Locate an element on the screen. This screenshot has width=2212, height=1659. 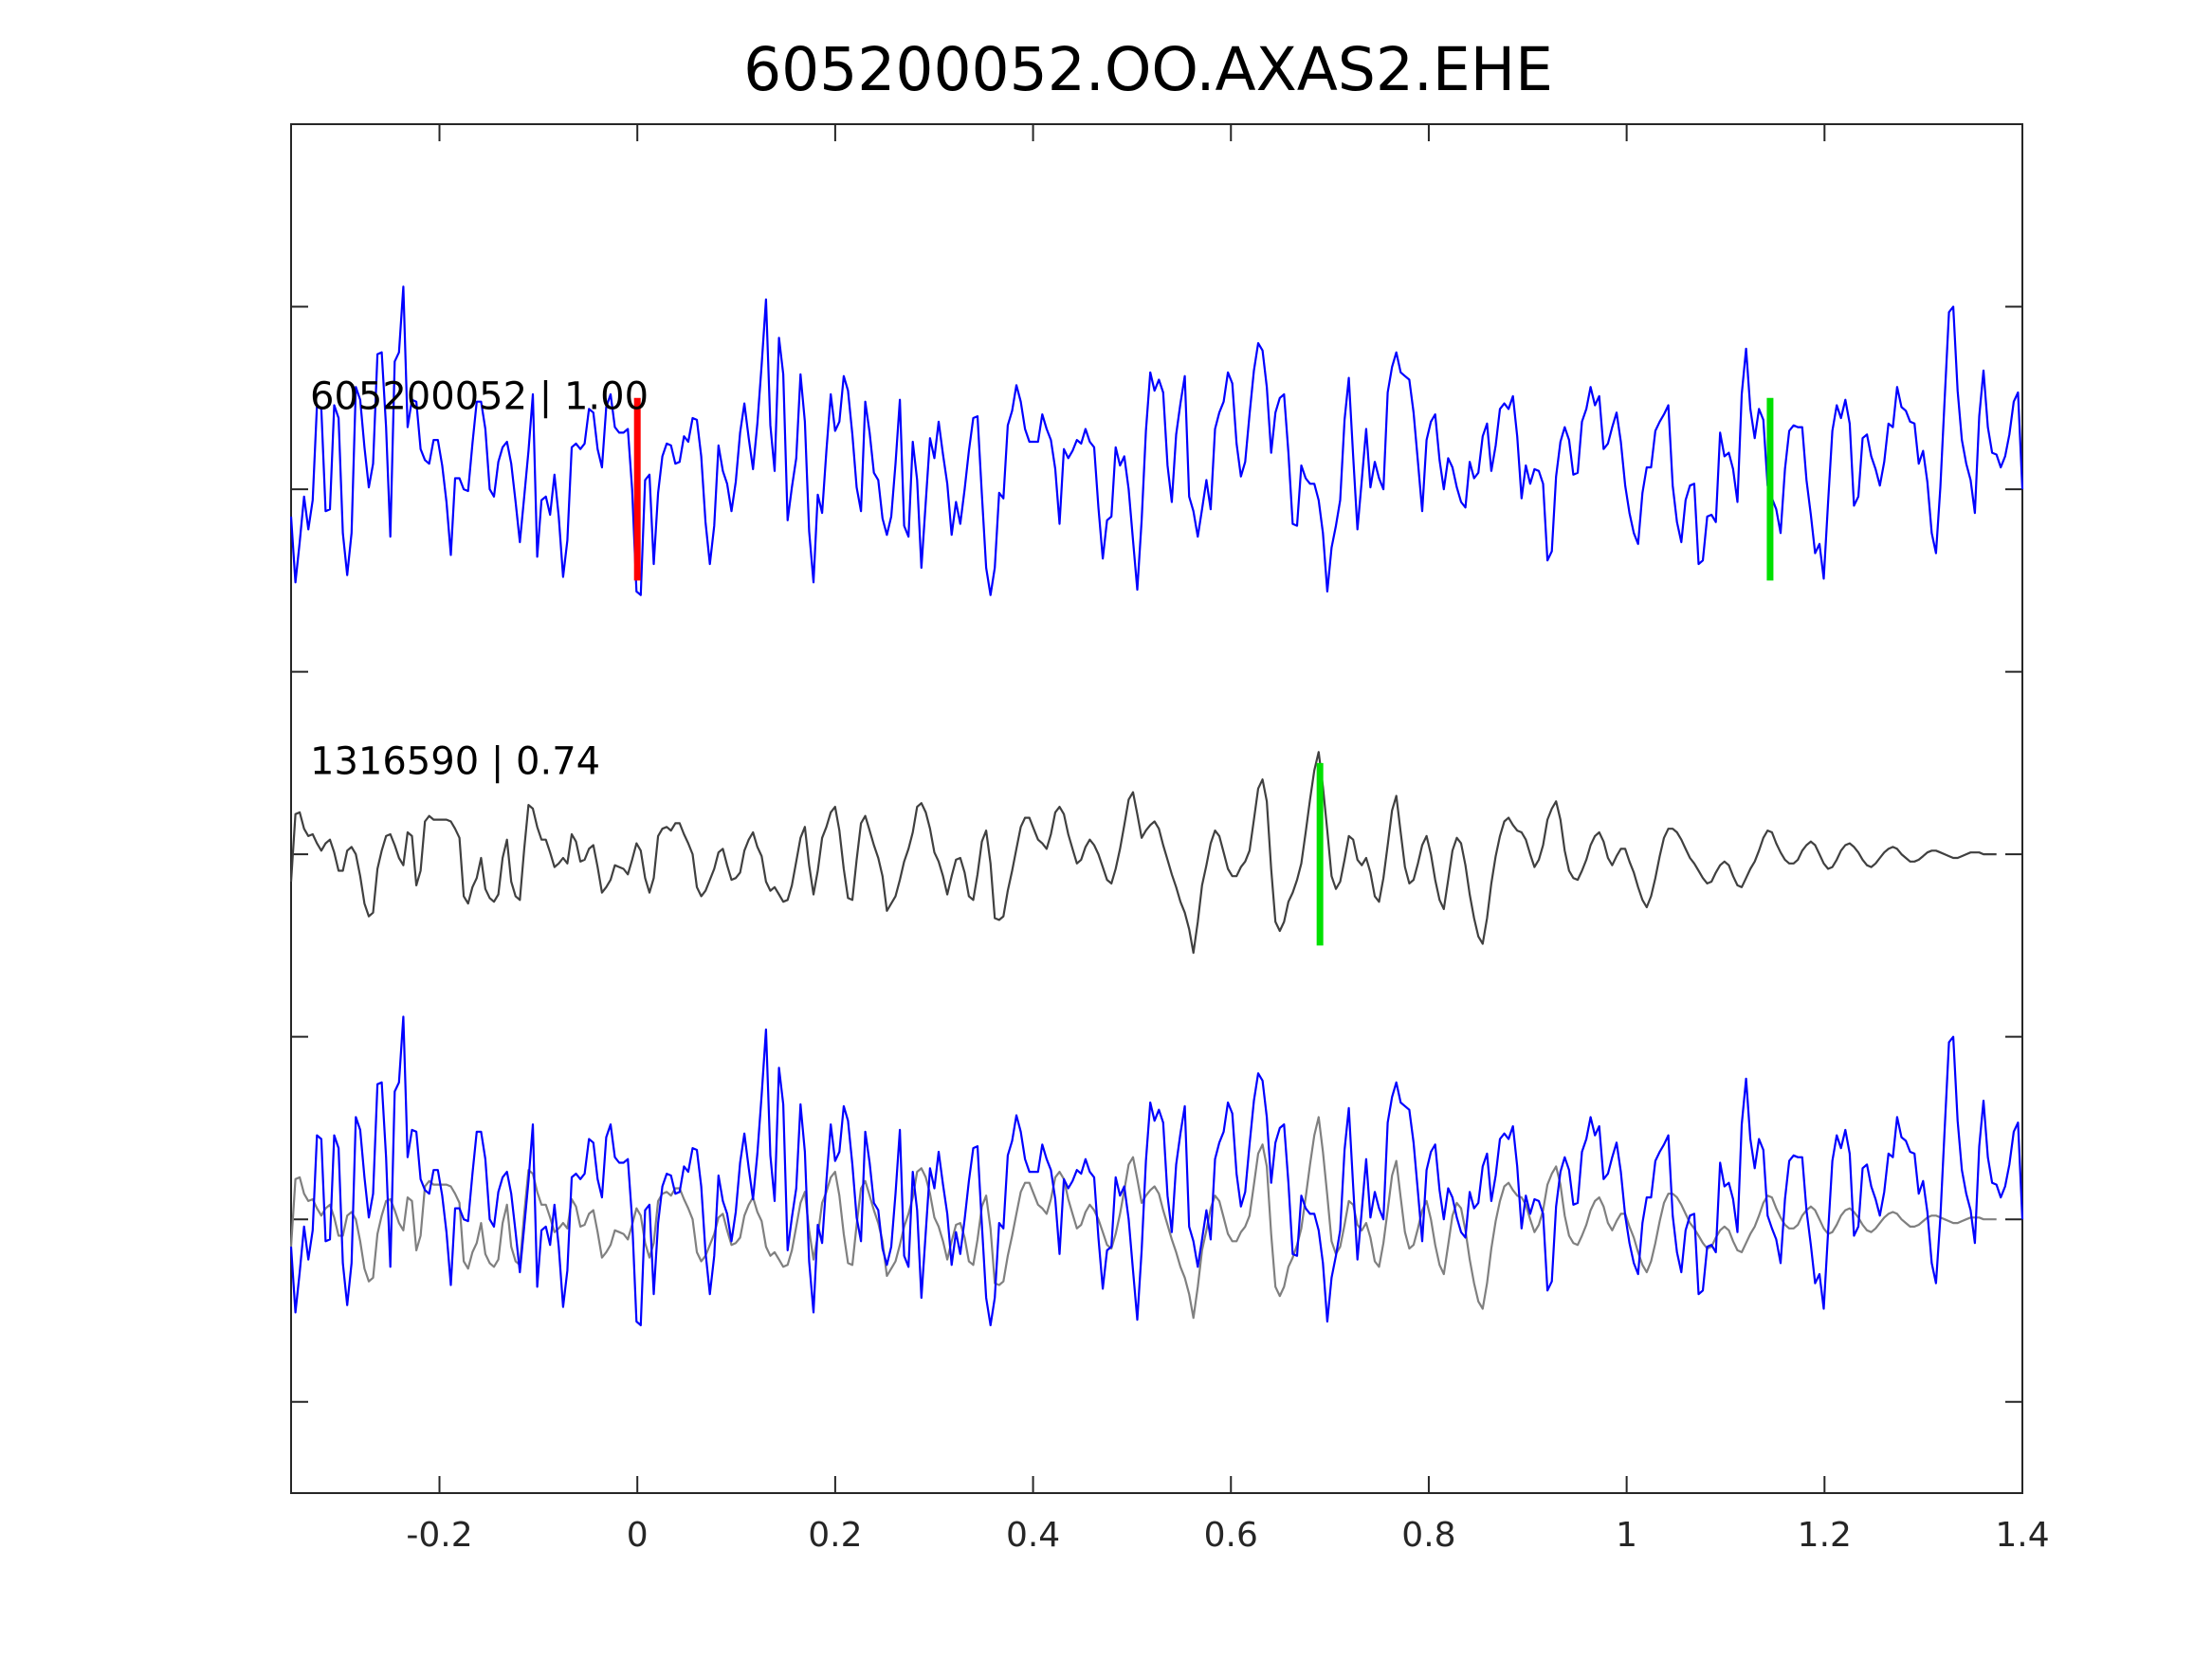
x-tick-labels: -0.2 0 0.2 0.4 0.6 0.8 1 1.2 1.4 is located at coordinates (1227, 1535).